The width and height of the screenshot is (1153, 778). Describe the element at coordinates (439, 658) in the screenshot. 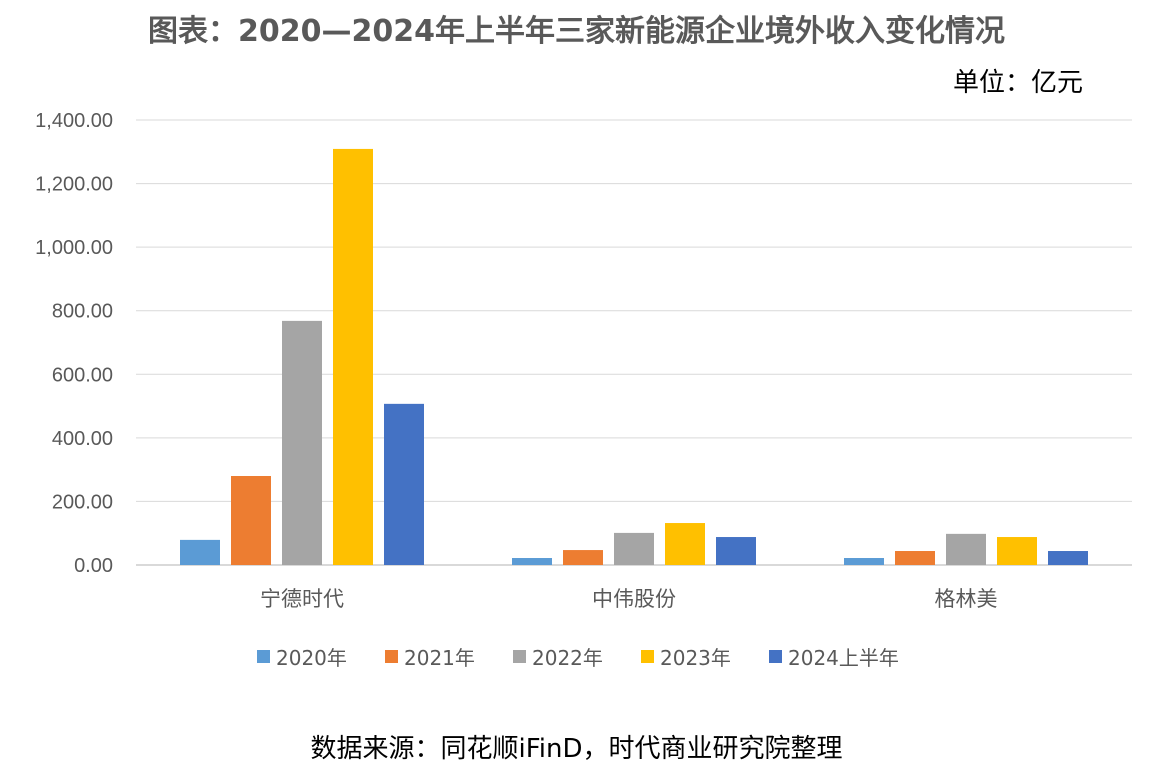

I see `legend-label: 2021年` at that location.